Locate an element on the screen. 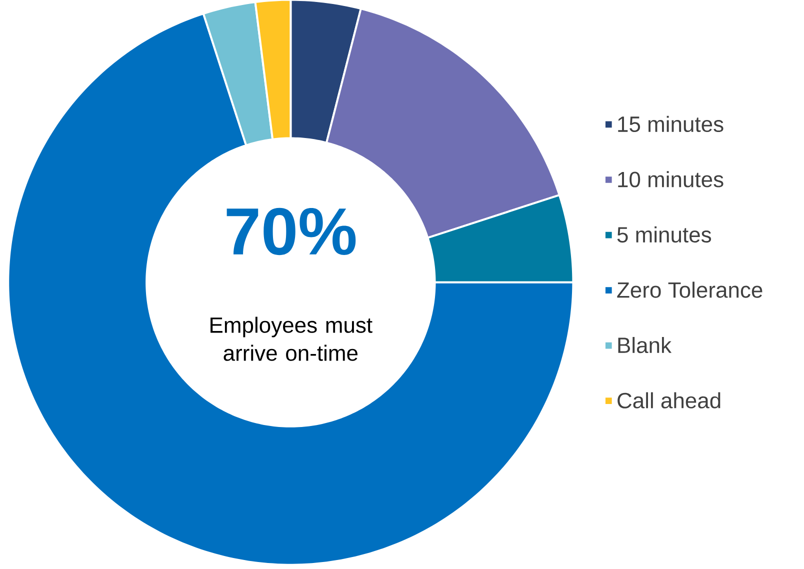 This screenshot has height=569, width=804. legend-label: Blank is located at coordinates (645, 345).